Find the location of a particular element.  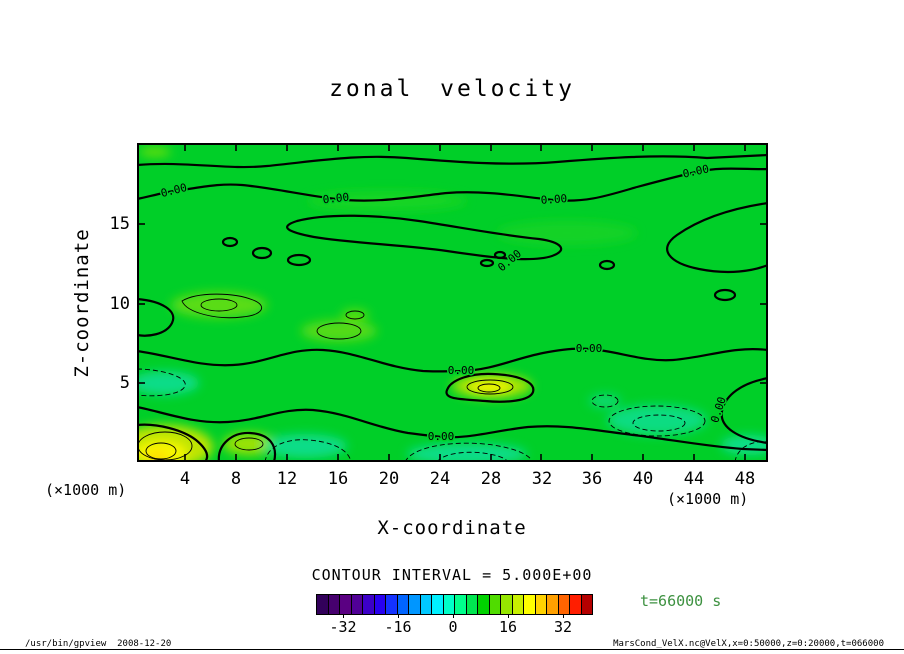

x-tick-label: 4 is located at coordinates (185, 479).